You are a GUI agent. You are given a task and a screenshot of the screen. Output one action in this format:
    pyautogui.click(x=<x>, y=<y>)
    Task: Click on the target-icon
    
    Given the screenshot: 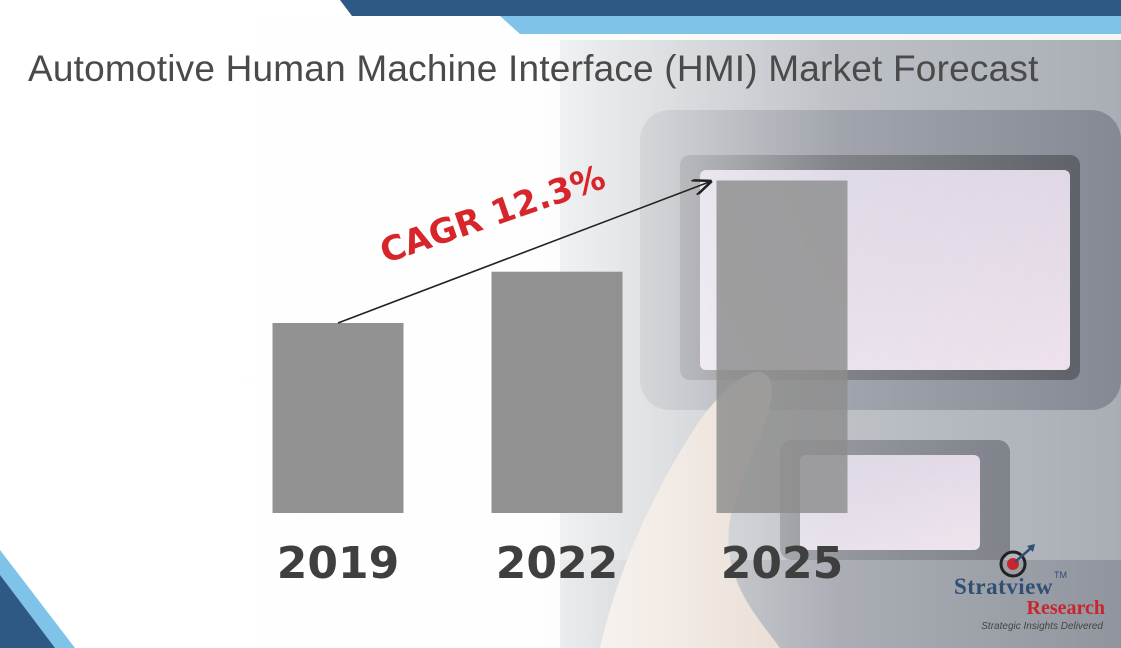 What is the action you would take?
    pyautogui.click(x=1017, y=561)
    